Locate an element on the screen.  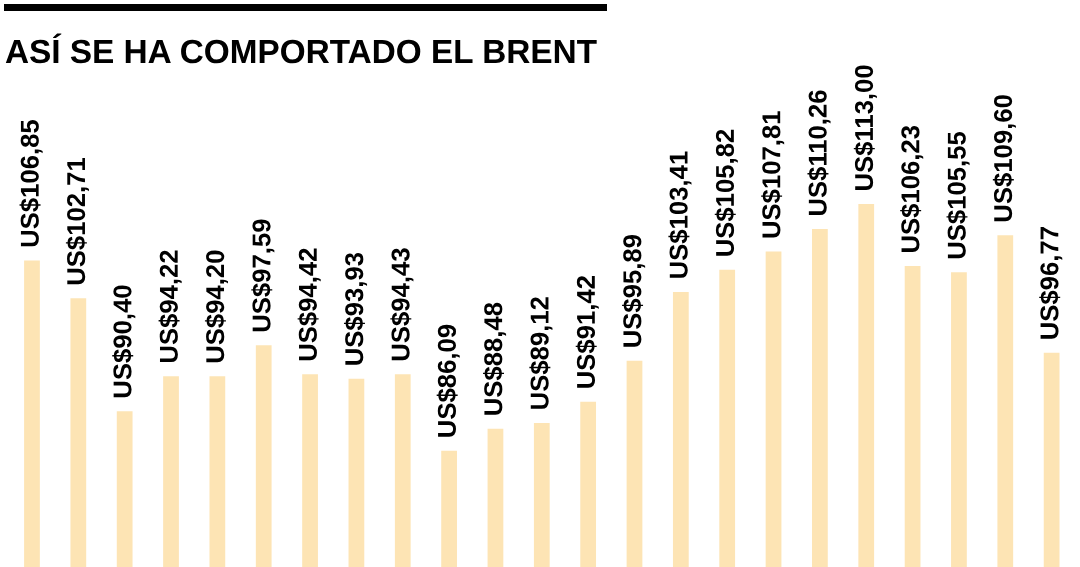
chart-title: ASÍ SE HA COMPORTADO EL BRENT is located at coordinates (301, 48).